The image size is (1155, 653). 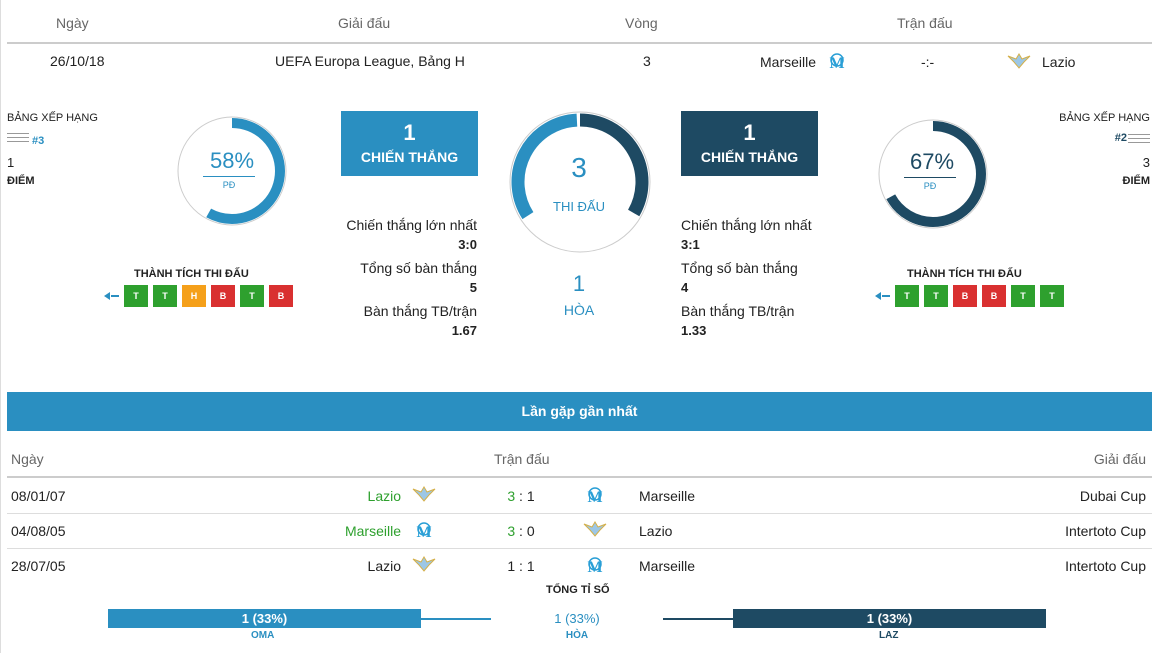 What do you see at coordinates (746, 225) in the screenshot?
I see `away-biggest-win-label: Chiến thắng lớn nhất` at bounding box center [746, 225].